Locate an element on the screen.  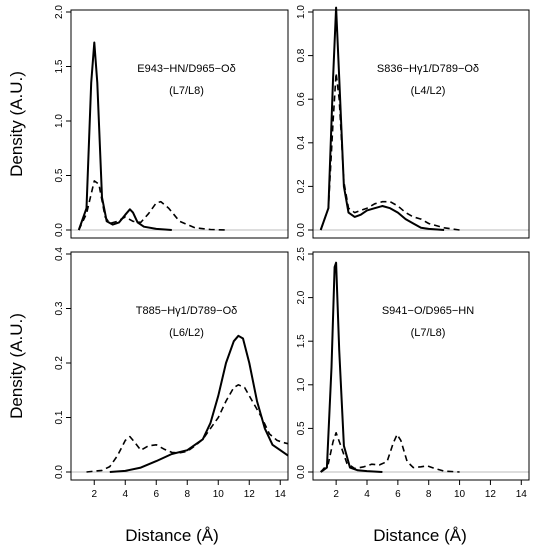
annotation-loops: (L4/L2) is located at coordinates (428, 91).